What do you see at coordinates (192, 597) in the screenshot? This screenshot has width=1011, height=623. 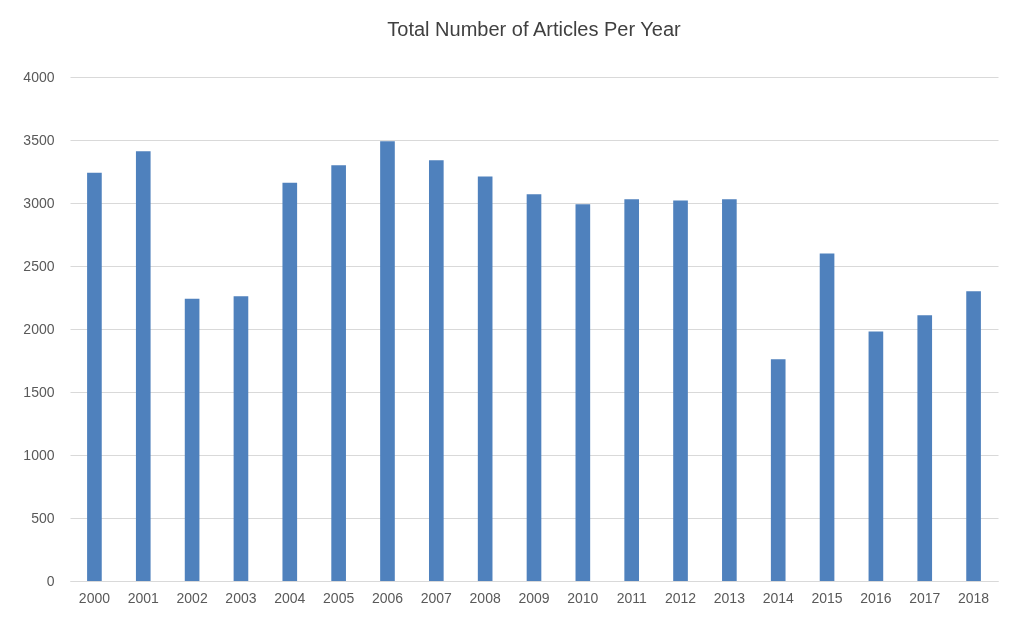 I see `x-tick-label: 2002` at bounding box center [192, 597].